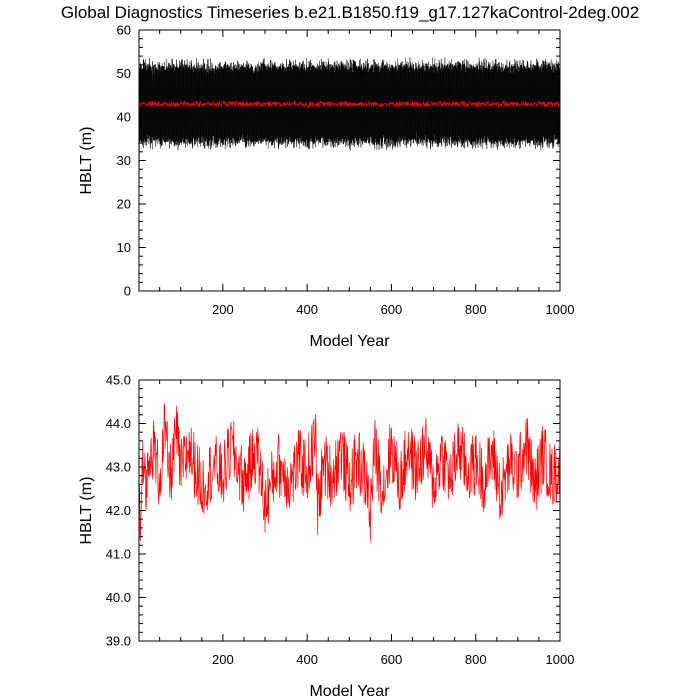 This screenshot has width=700, height=700. I want to click on top-y-tick-label: 0, so click(127, 291).